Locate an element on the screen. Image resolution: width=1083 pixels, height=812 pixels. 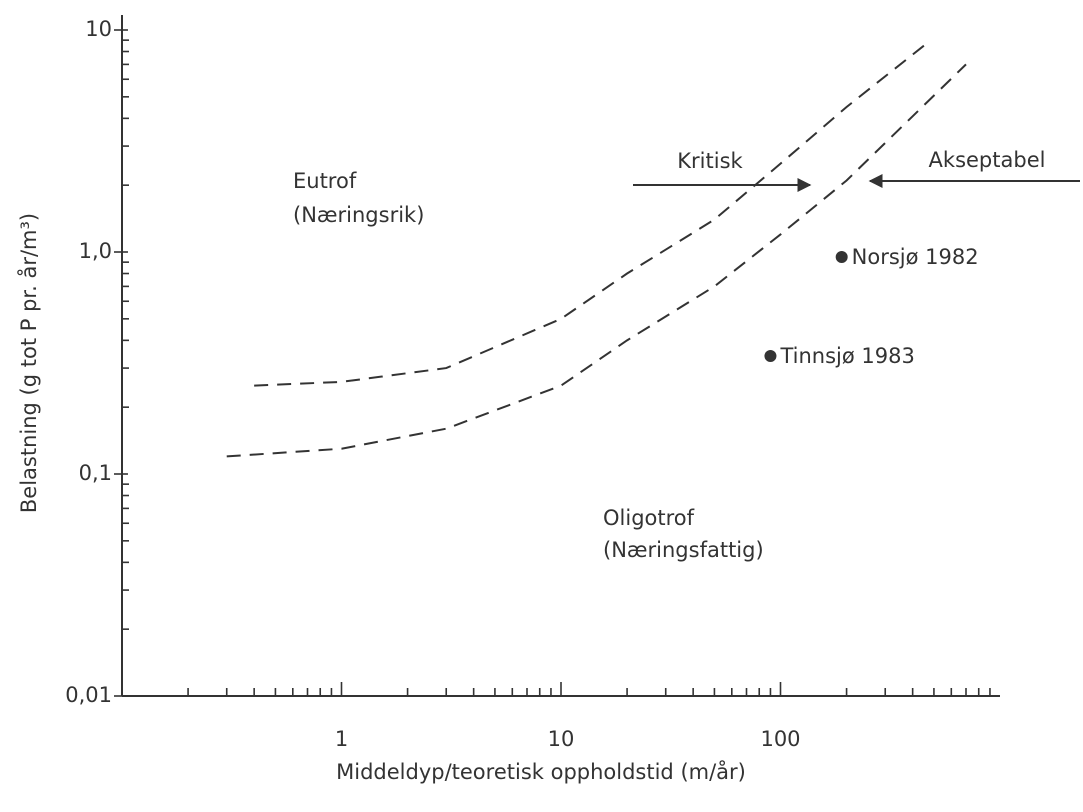
annotation: (Næringsrik) is located at coordinates (358, 215).